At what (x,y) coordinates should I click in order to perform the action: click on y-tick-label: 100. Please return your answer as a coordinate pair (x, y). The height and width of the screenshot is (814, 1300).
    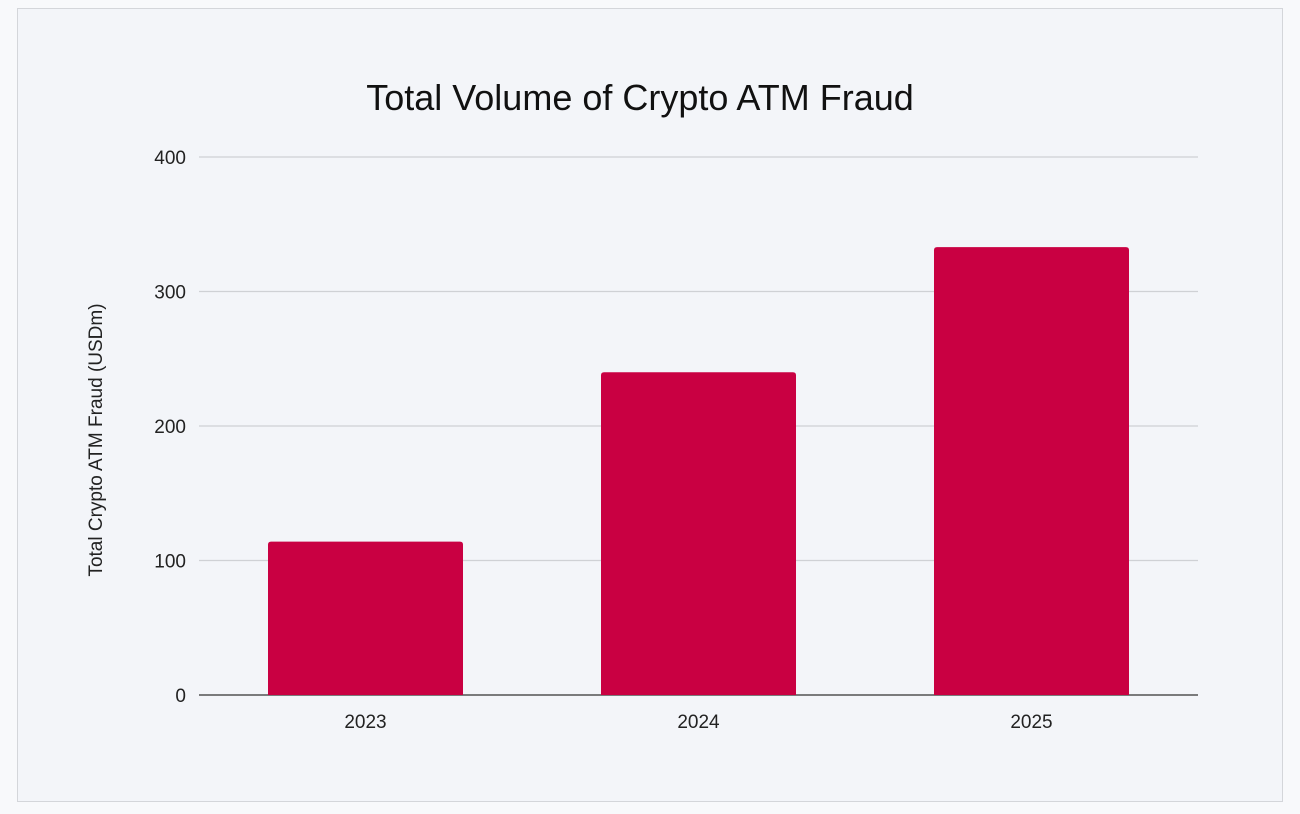
    Looking at the image, I should click on (170, 562).